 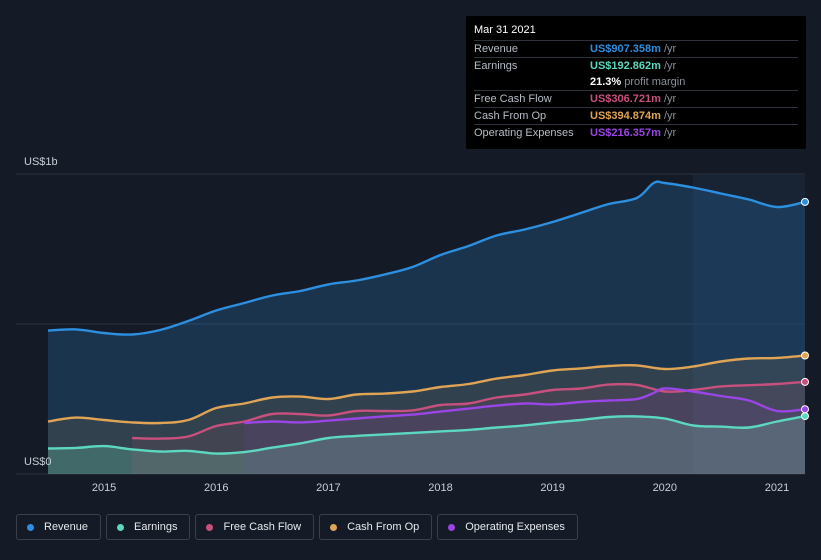 I want to click on tooltip-row-value: US$216.357m, so click(x=625, y=133).